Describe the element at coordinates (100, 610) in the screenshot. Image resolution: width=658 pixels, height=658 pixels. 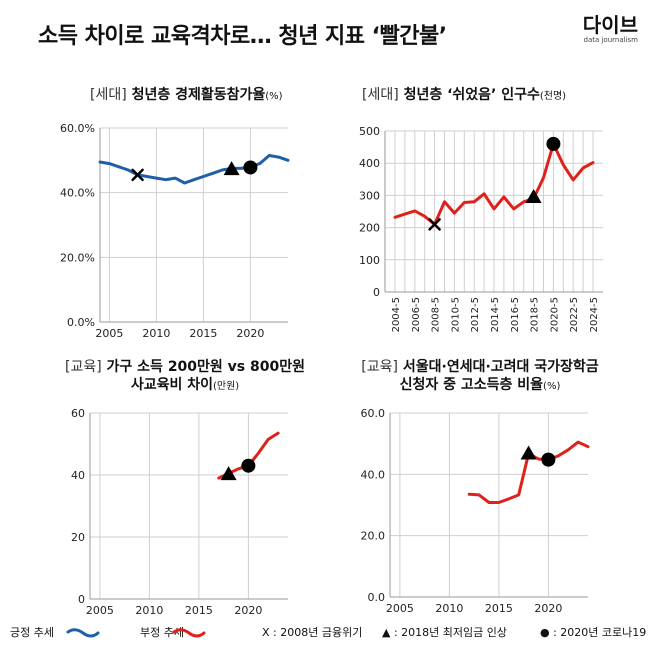
I see `panel-3-xtick-label: 2005` at that location.